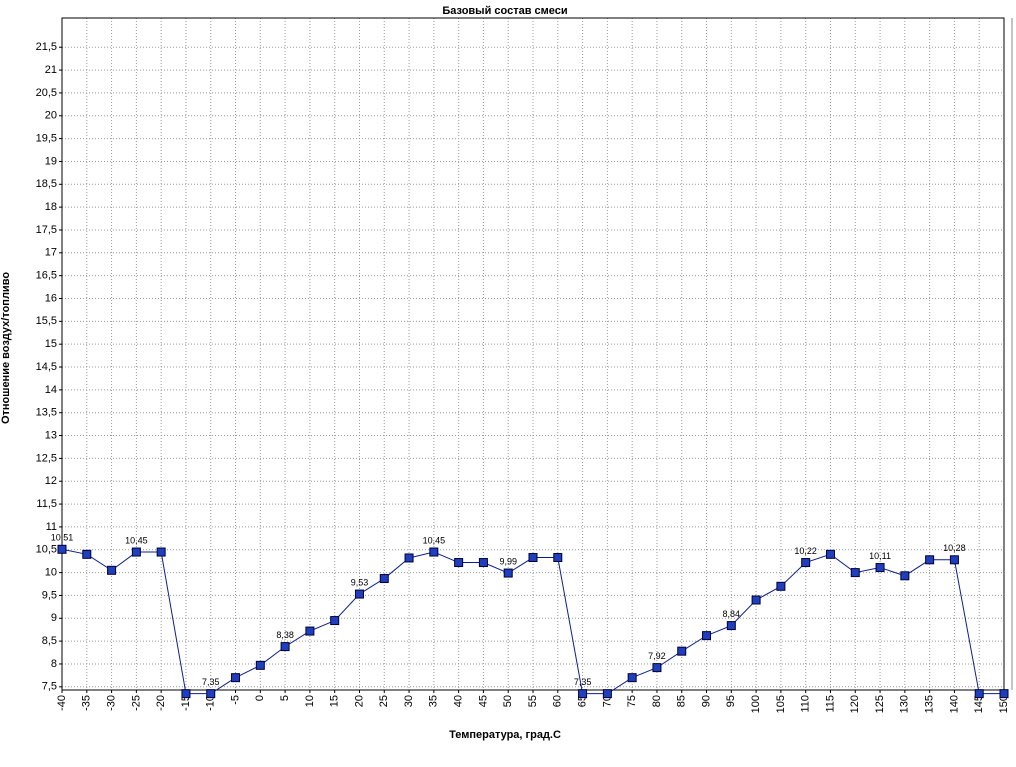  What do you see at coordinates (87, 703) in the screenshot?
I see `x-tick-label: -35` at bounding box center [87, 703].